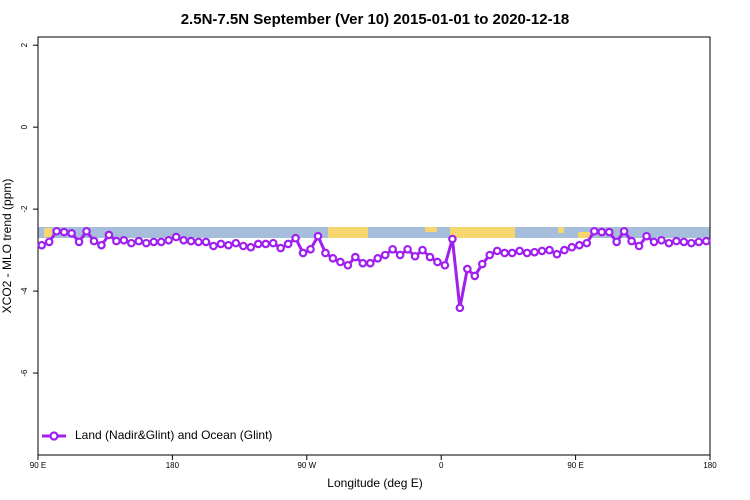 The image size is (750, 500). What do you see at coordinates (441, 465) in the screenshot?
I see `x-tick-label: 0` at bounding box center [441, 465].